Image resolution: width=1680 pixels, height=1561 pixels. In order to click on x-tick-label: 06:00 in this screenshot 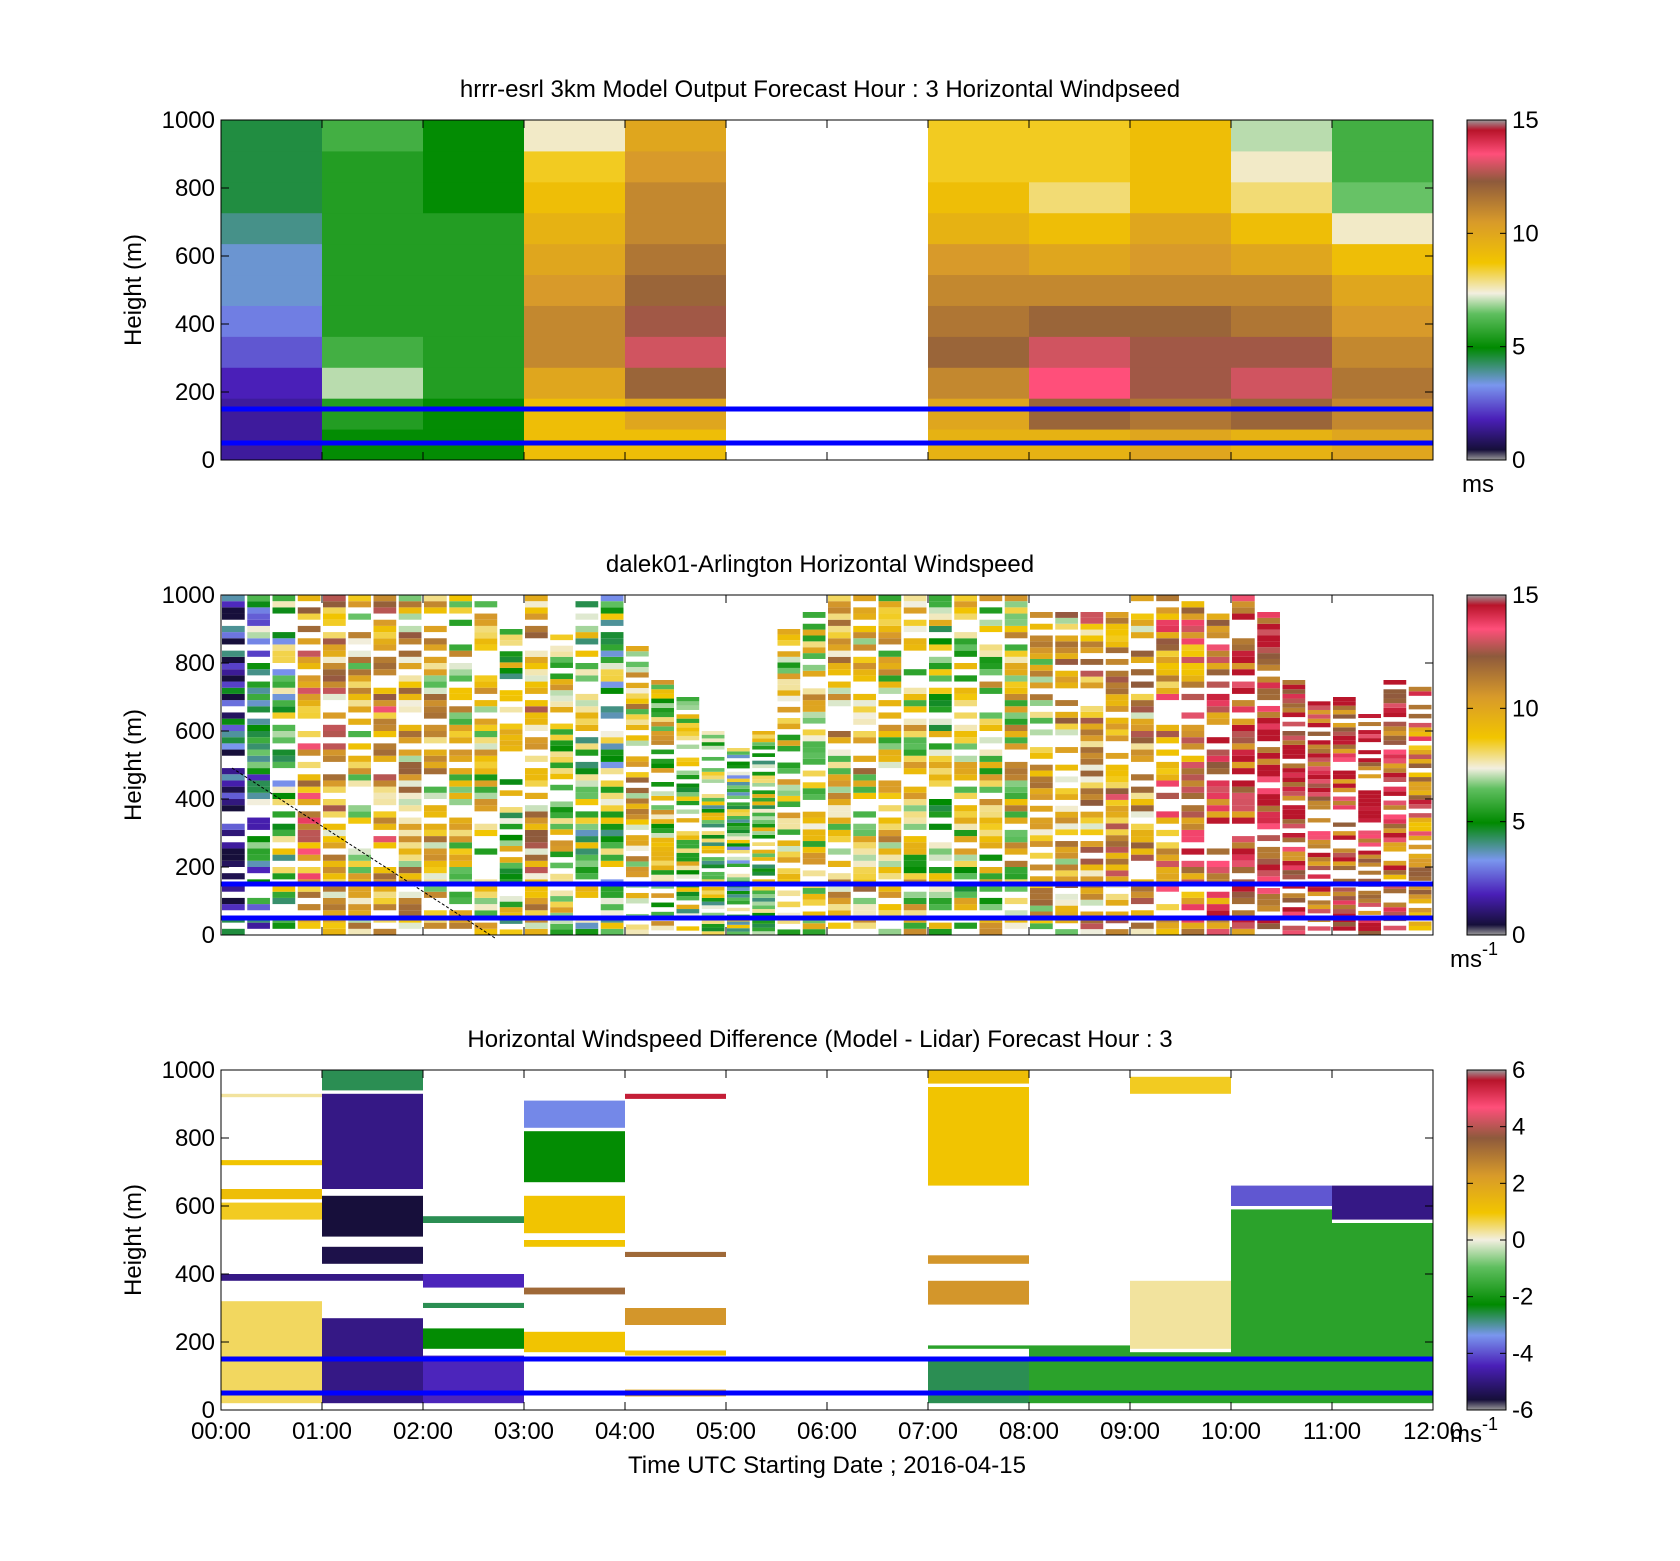, I will do `click(827, 1431)`.